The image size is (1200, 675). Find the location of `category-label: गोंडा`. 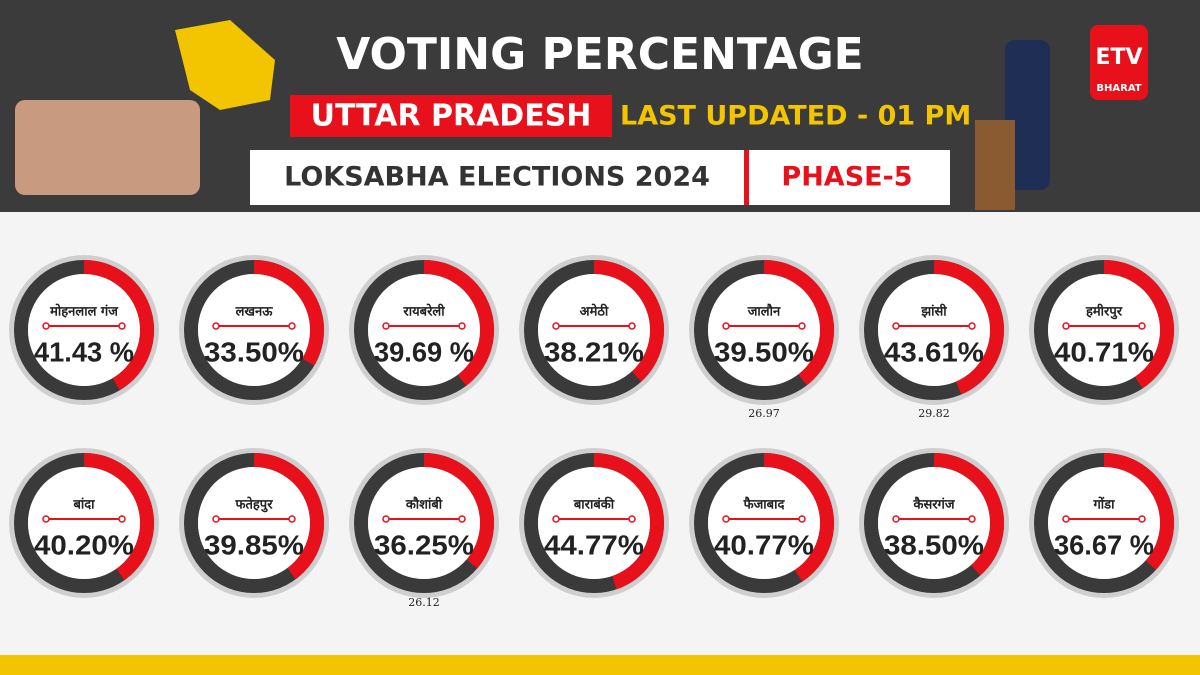

category-label: गोंडा is located at coordinates (1103, 505).